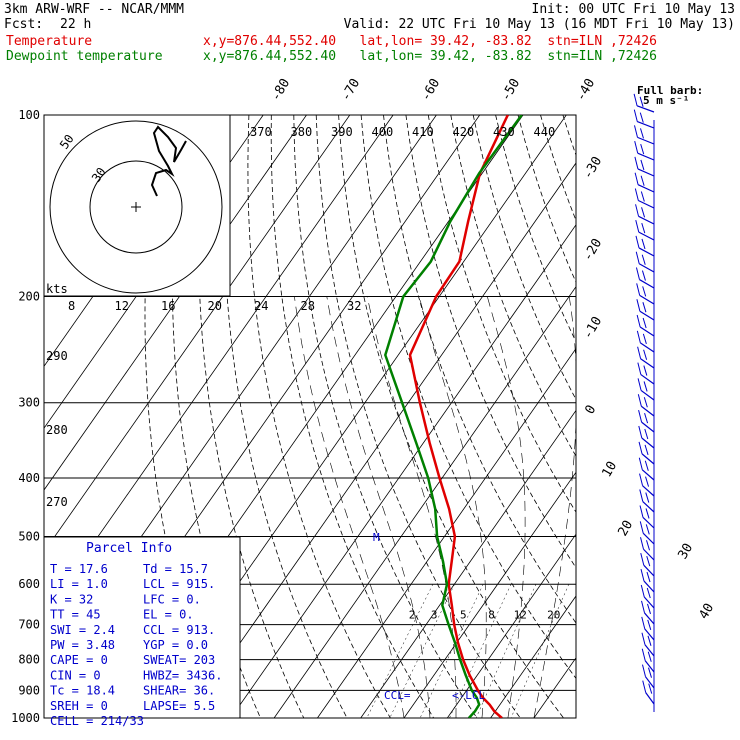 The image size is (740, 740). Describe the element at coordinates (29, 660) in the screenshot. I see `pressure-tick-label: 800` at that location.